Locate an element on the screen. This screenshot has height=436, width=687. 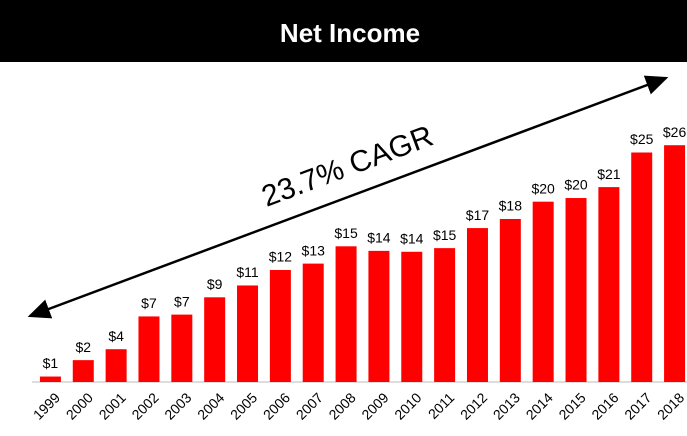
x-tick-label: 2010 is located at coordinates (407, 405).